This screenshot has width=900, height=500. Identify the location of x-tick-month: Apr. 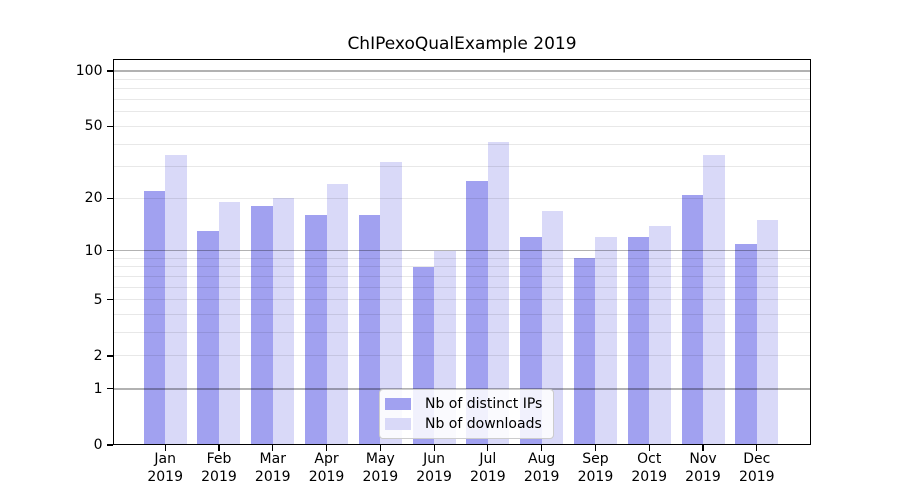
(326, 459).